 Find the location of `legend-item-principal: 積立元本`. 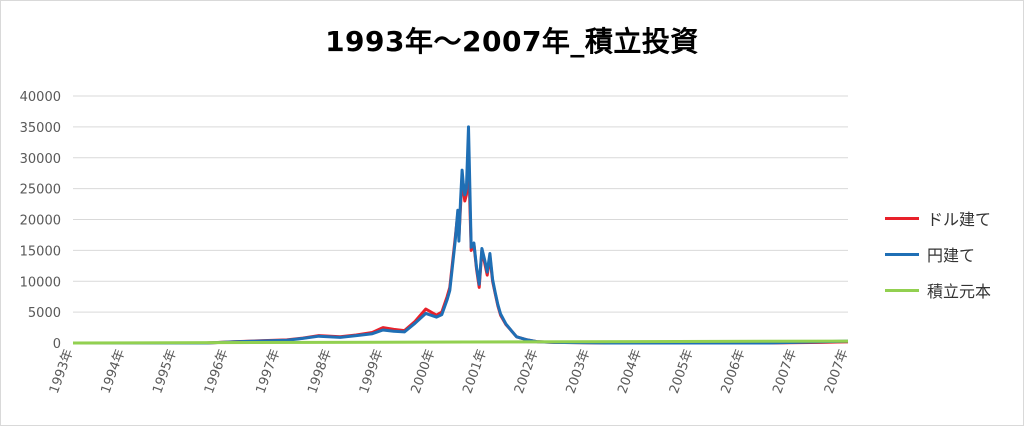

legend-item-principal: 積立元本 is located at coordinates (938, 290).